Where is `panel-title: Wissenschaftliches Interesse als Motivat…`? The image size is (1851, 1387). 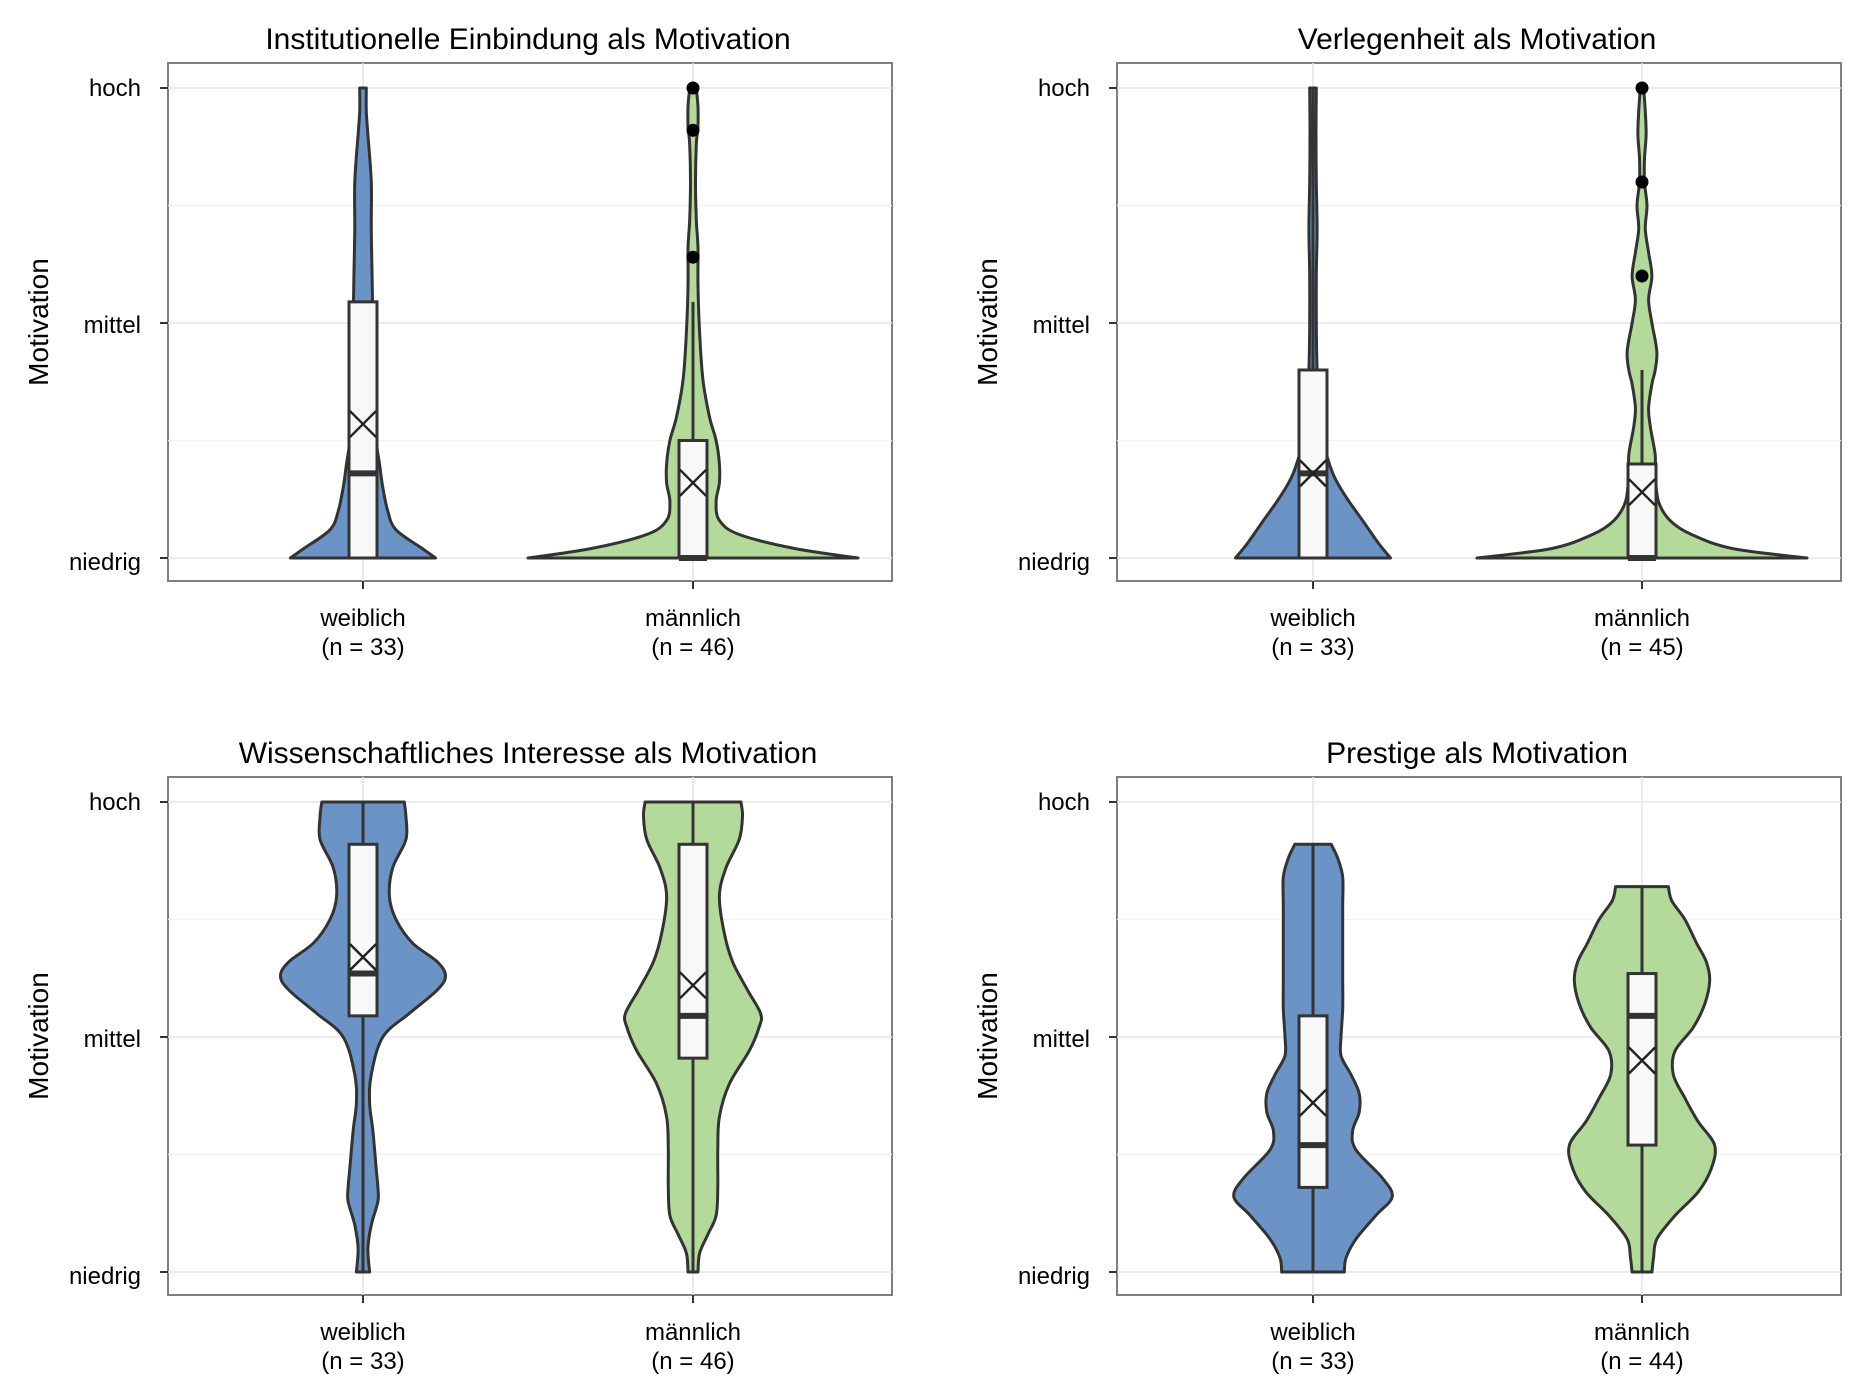
panel-title: Wissenschaftliches Interesse als Motivat… is located at coordinates (528, 753).